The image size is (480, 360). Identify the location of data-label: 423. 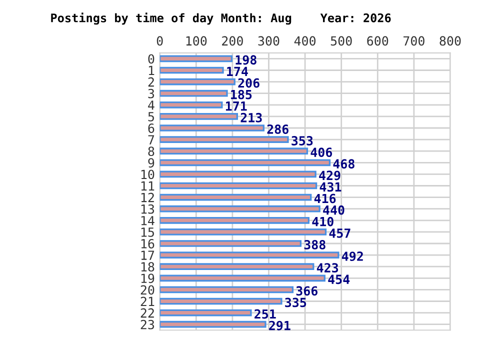
(327, 268).